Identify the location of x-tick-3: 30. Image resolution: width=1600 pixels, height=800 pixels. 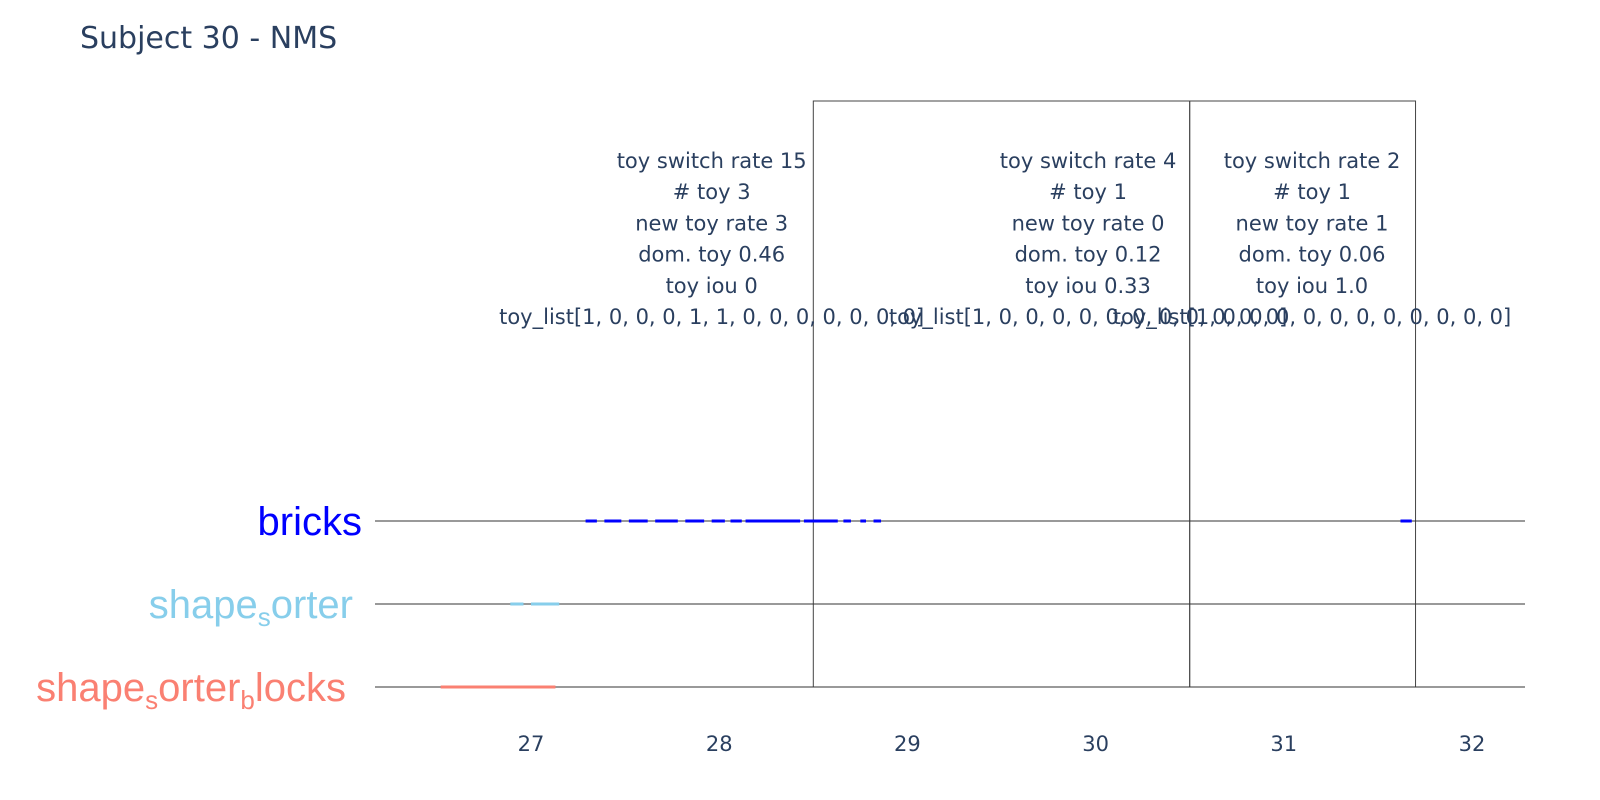
(1095, 744).